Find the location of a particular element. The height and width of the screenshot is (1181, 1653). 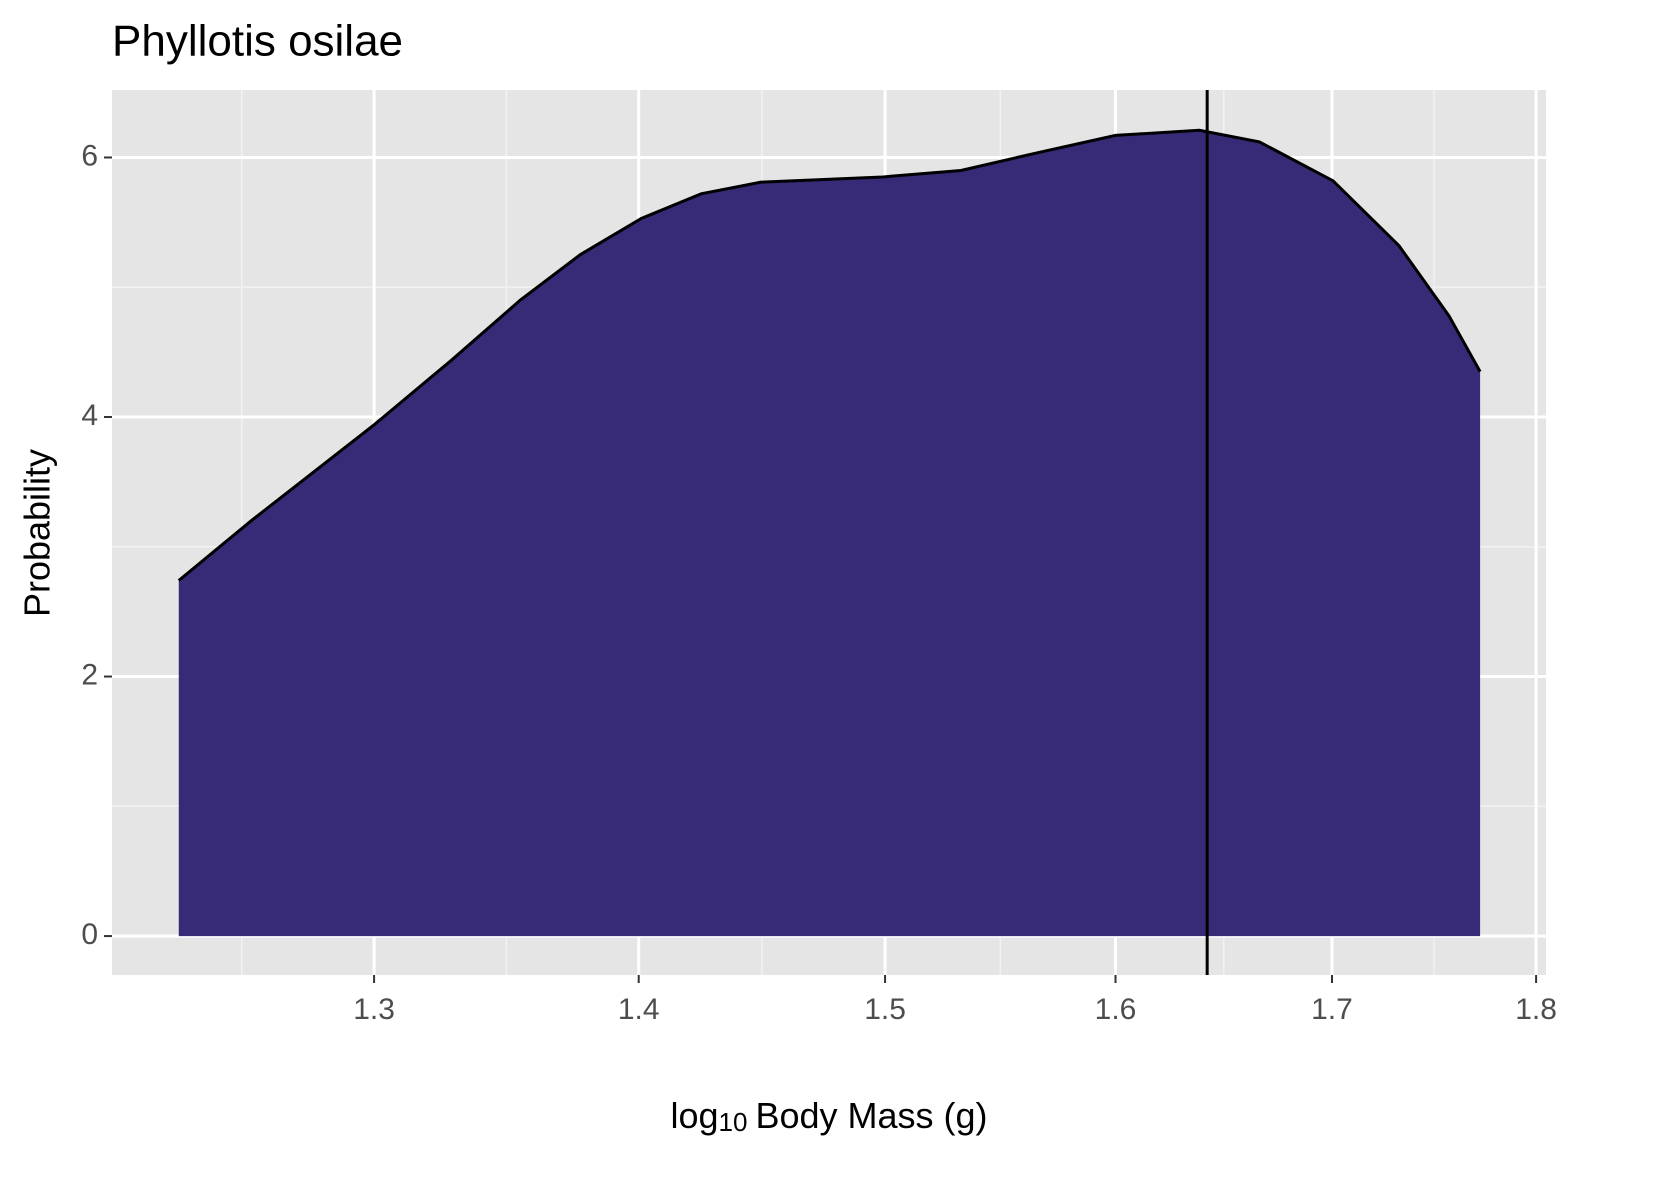

x-tick-label: 1.7 is located at coordinates (1332, 1009).